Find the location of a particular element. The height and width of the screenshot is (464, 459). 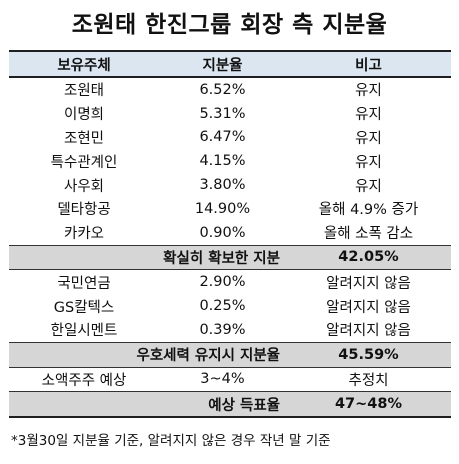

table-row: 조원태 6.52% 유지 is located at coordinates (230, 89).